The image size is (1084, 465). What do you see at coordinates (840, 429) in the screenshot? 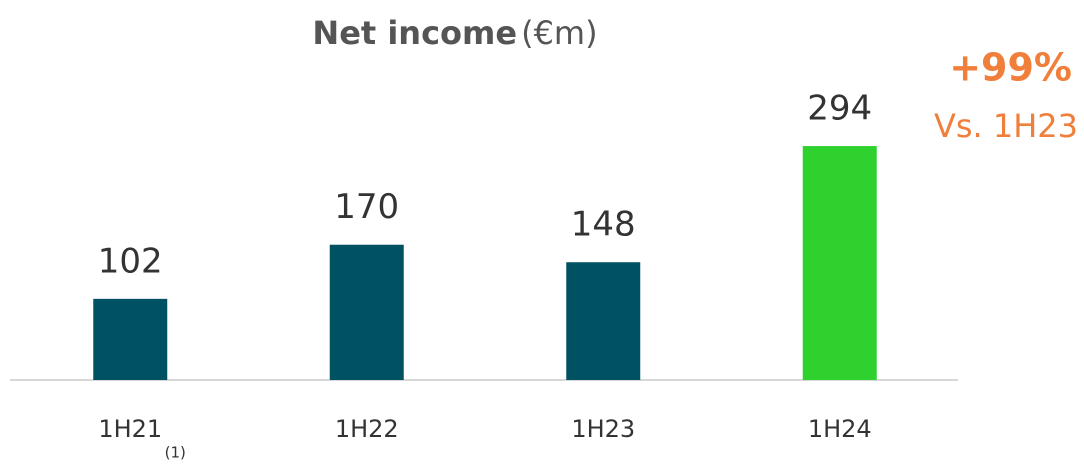
I see `x-tick-label: 1H24` at bounding box center [840, 429].